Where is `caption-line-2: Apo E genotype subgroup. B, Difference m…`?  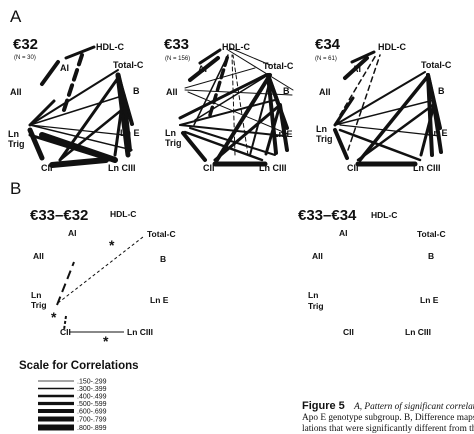 caption-line-2: Apo E genotype subgroup. B, Difference m… is located at coordinates (388, 418).